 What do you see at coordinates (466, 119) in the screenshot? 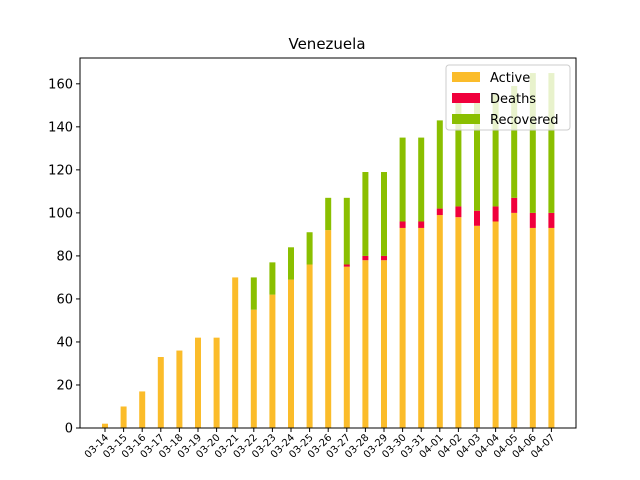
I see `legend-swatch-recovered` at bounding box center [466, 119].